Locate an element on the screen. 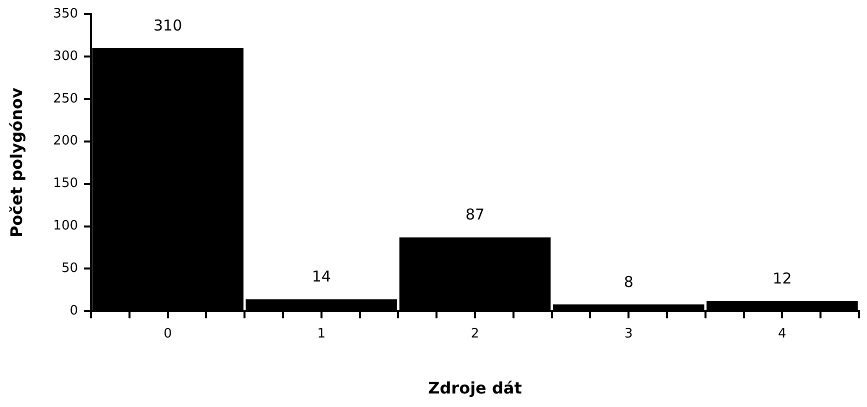  data-label: 8 is located at coordinates (629, 281).